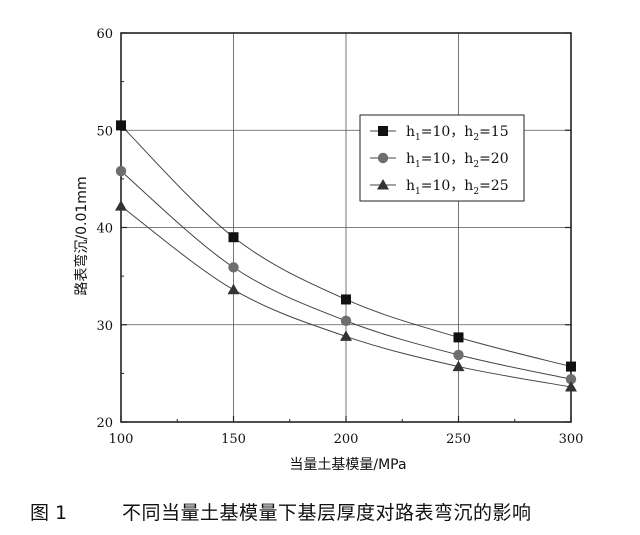  Describe the element at coordinates (49, 513) in the screenshot. I see `figure-number: 图 1` at that location.